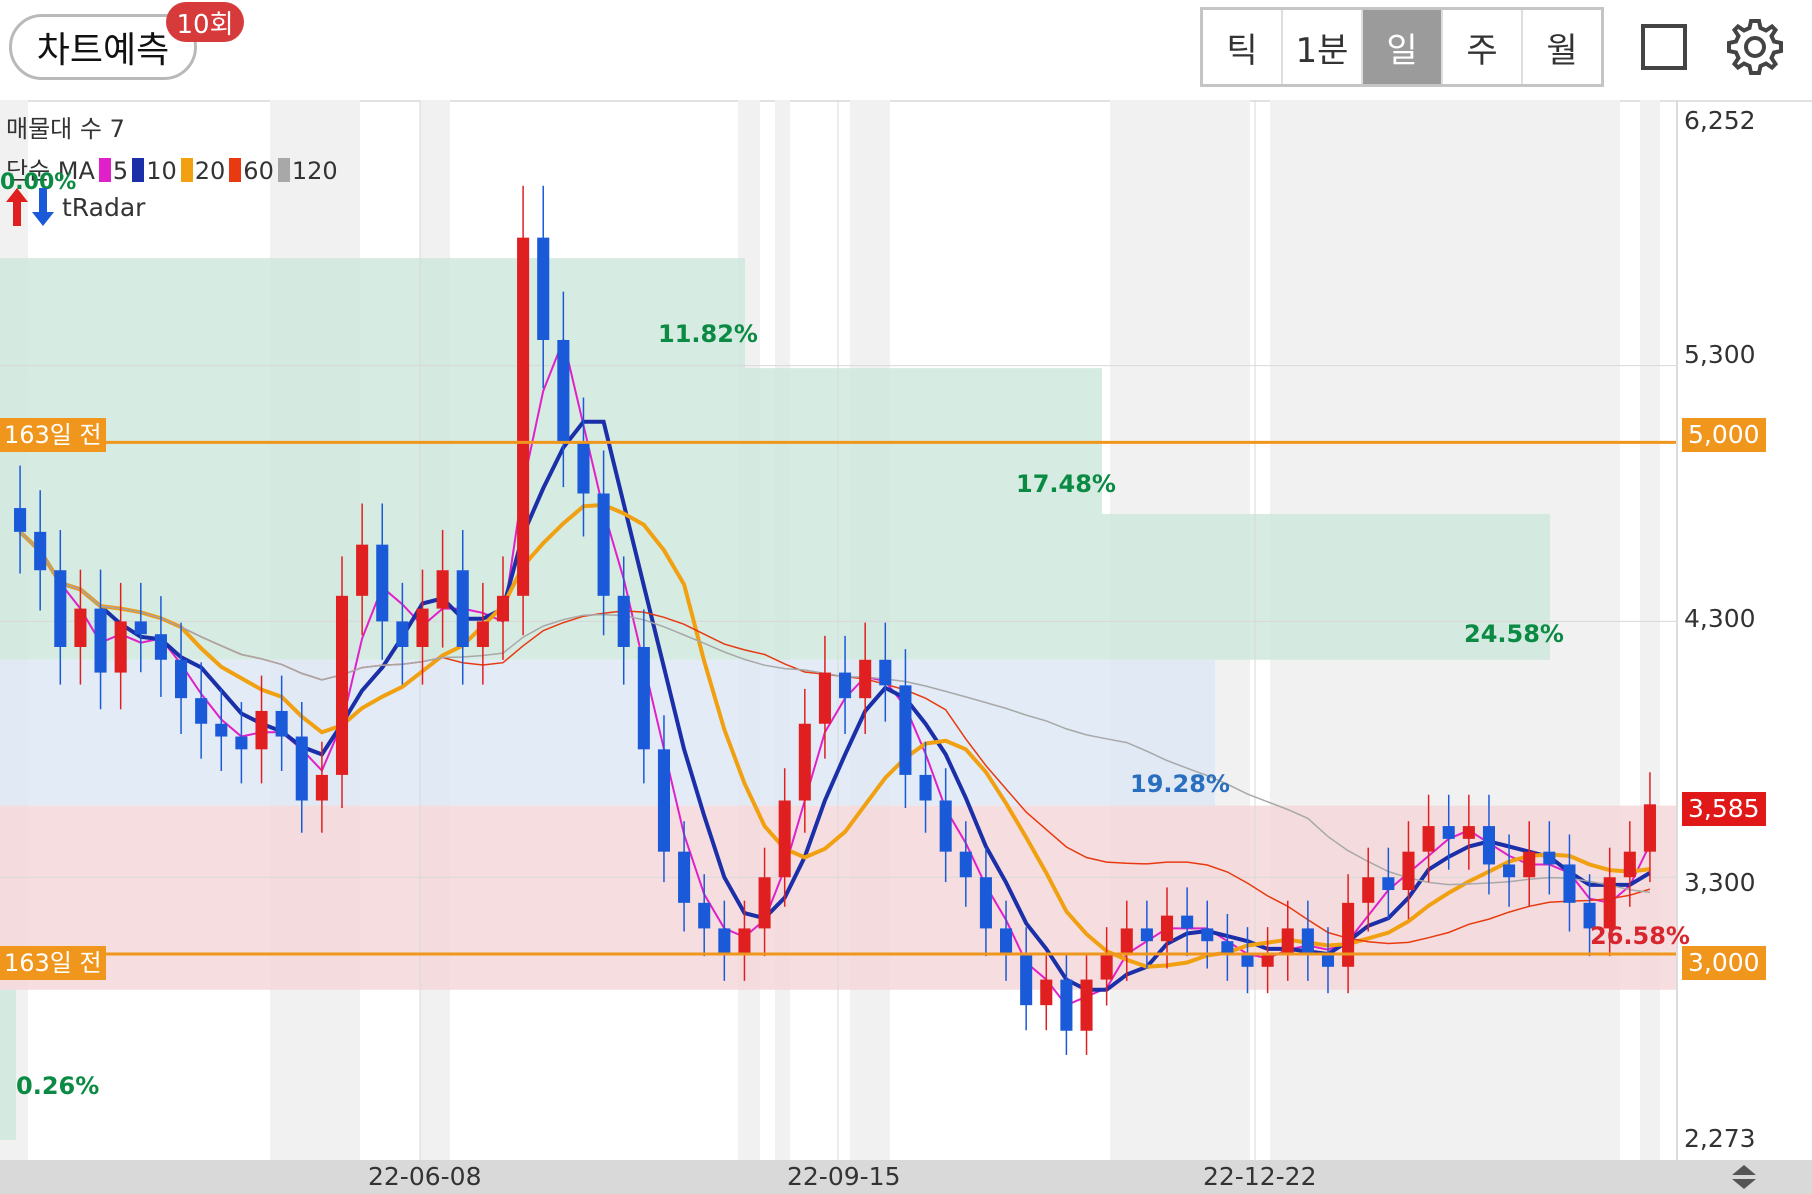 The width and height of the screenshot is (1812, 1194). Describe the element at coordinates (1403, 47) in the screenshot. I see `period-day: 일` at that location.